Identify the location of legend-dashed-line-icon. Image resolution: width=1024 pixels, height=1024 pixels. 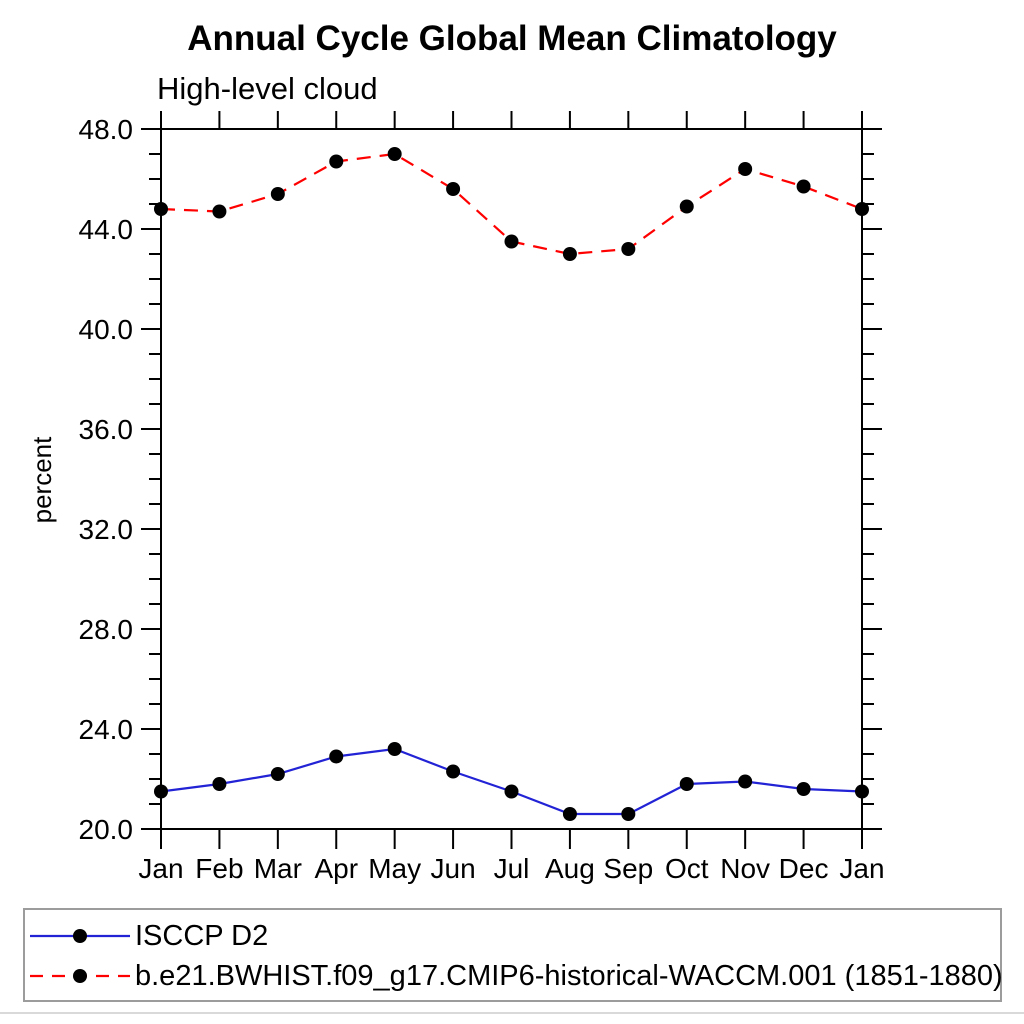
(80, 976).